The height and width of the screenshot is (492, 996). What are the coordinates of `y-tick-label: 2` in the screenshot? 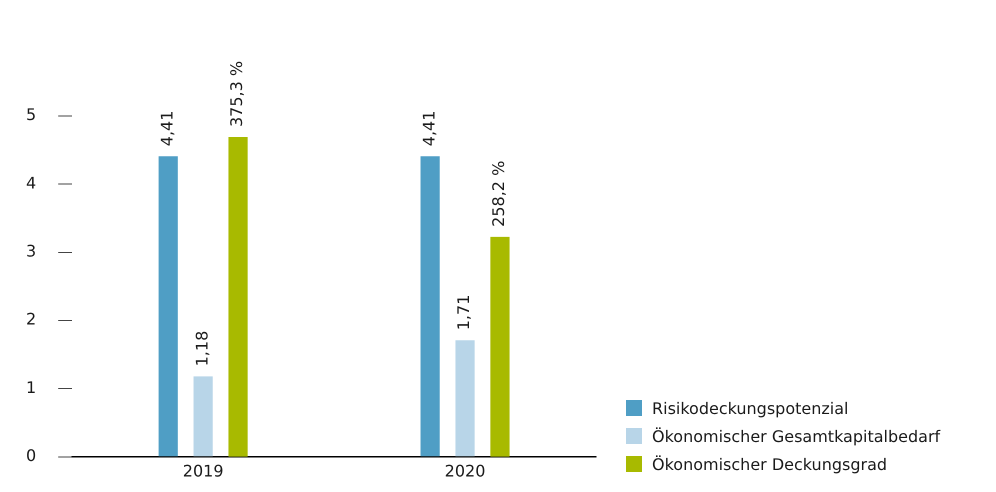 It's located at (31, 319).